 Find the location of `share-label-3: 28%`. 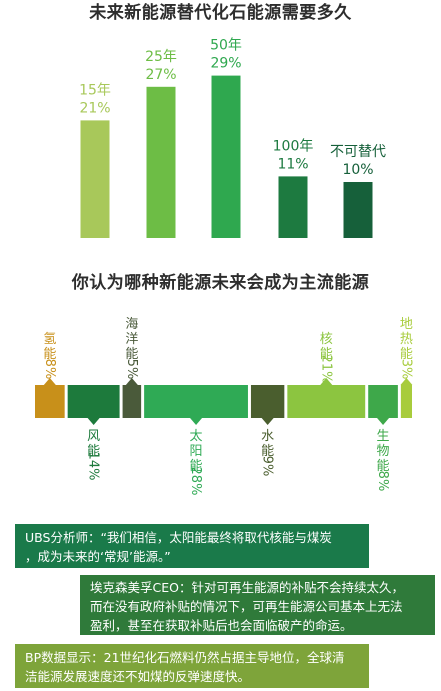

share-label-3: 28% is located at coordinates (195, 481).